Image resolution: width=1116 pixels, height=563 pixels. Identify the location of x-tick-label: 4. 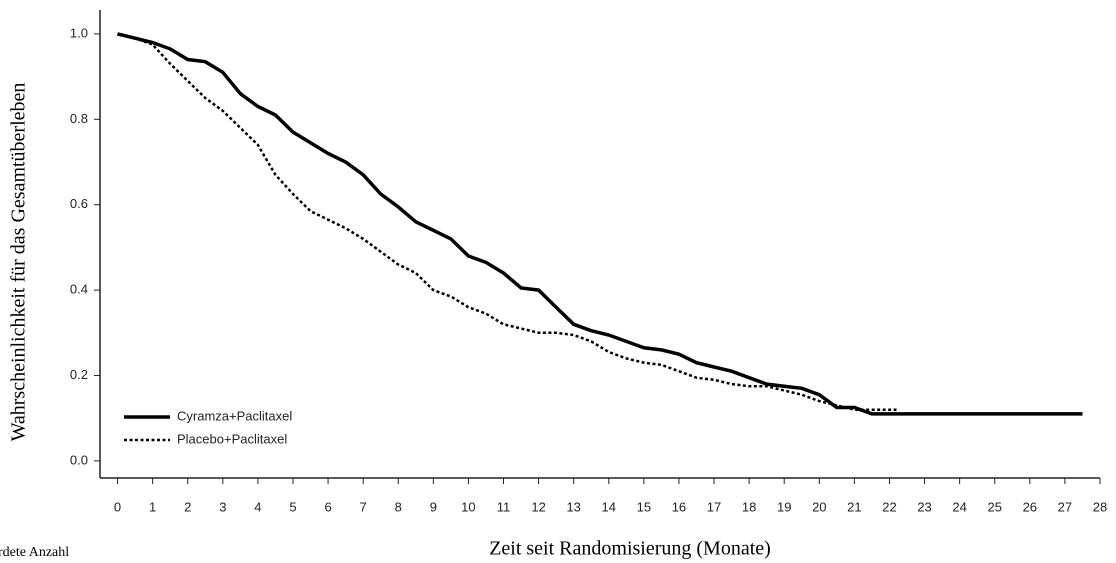
(257, 506).